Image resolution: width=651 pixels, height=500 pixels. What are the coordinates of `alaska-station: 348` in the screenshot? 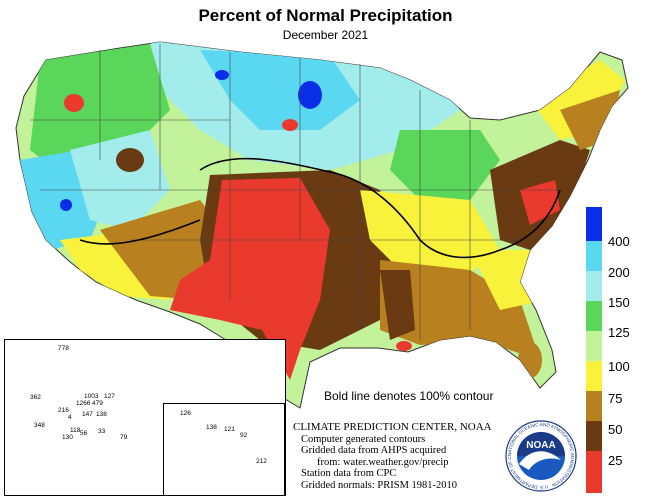 It's located at (39, 425).